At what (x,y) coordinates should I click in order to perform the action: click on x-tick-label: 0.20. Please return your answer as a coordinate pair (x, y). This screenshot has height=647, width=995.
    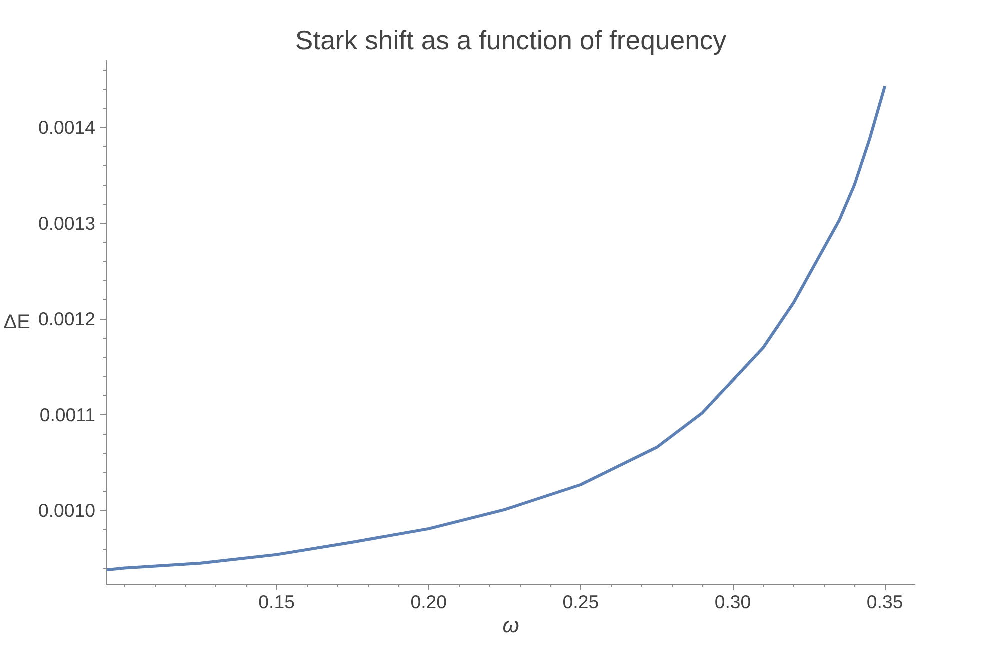
    Looking at the image, I should click on (429, 602).